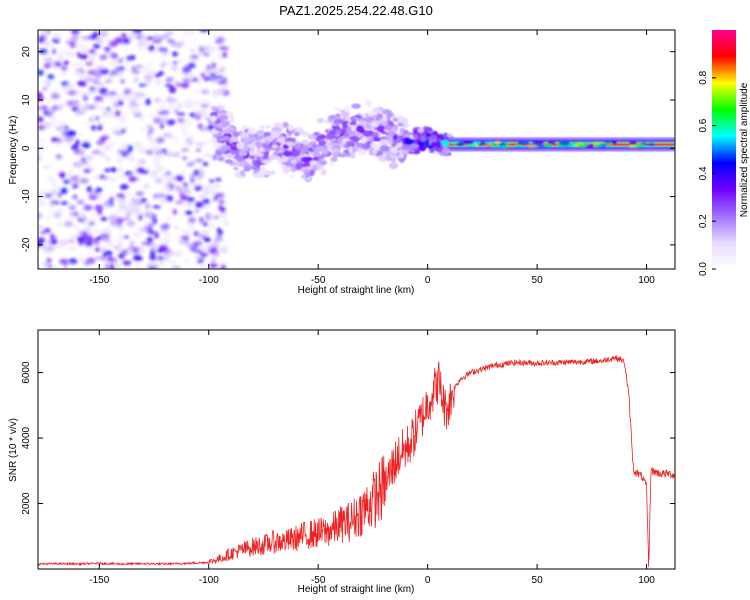 The height and width of the screenshot is (600, 750). Describe the element at coordinates (646, 280) in the screenshot. I see `spectrogram-x-tick-label: 100` at that location.